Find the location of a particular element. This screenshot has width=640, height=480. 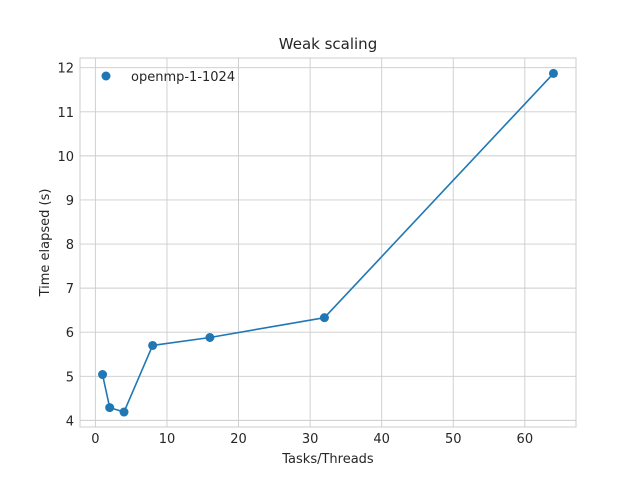

x-tick-label: 0 is located at coordinates (95, 439).